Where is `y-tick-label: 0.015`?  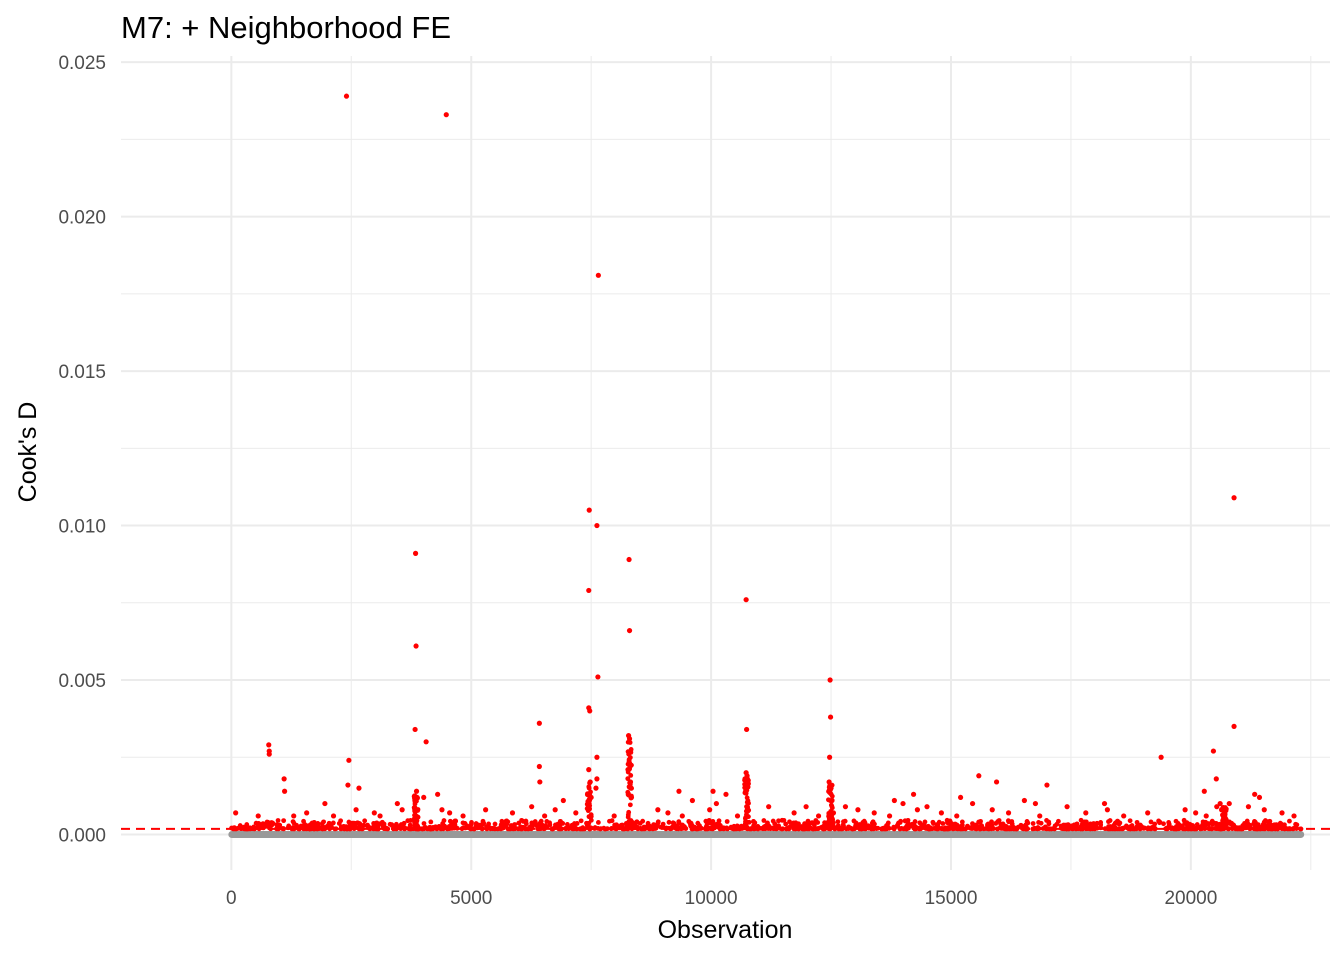 y-tick-label: 0.015 is located at coordinates (82, 372).